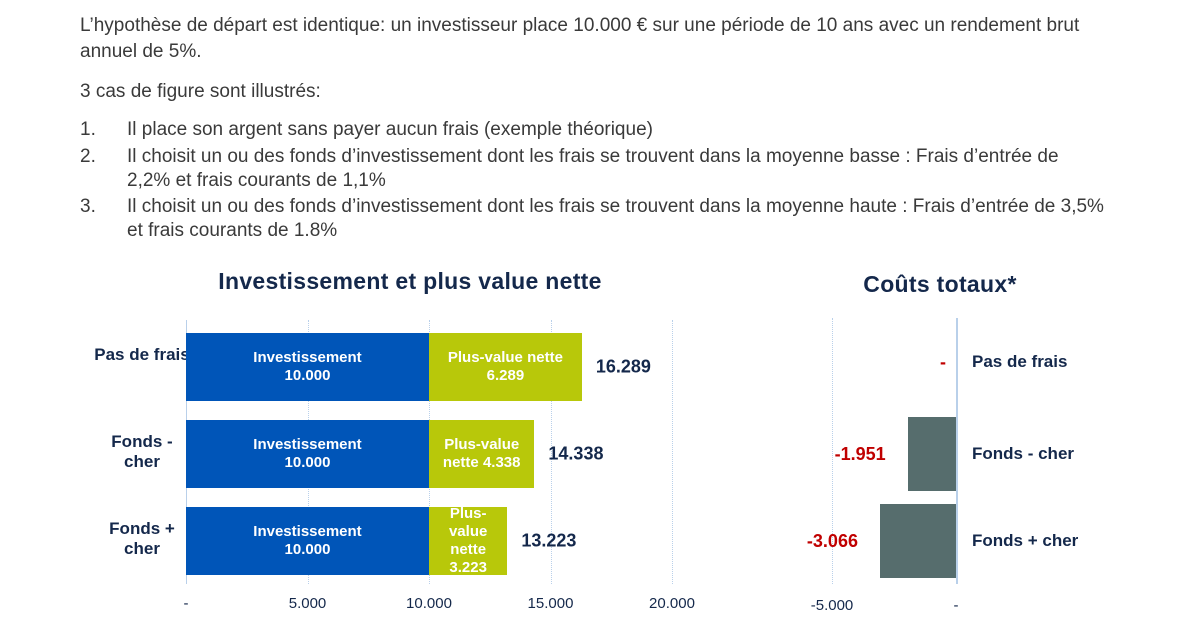 The width and height of the screenshot is (1195, 635). Describe the element at coordinates (576, 453) in the screenshot. I see `total-label: 14.338` at that location.